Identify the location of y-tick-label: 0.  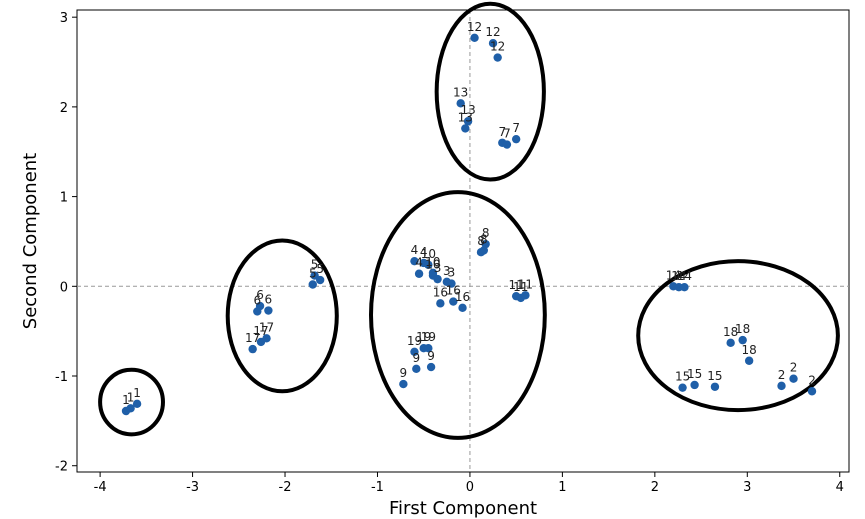
(64, 287).